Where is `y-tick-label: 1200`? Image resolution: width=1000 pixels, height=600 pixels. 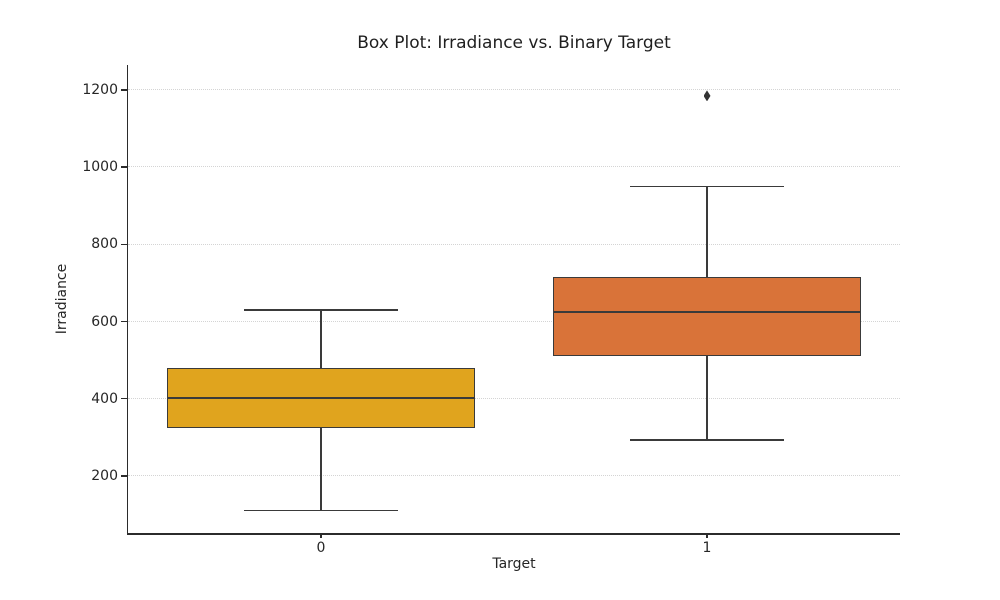
y-tick-label: 1200 is located at coordinates (100, 90).